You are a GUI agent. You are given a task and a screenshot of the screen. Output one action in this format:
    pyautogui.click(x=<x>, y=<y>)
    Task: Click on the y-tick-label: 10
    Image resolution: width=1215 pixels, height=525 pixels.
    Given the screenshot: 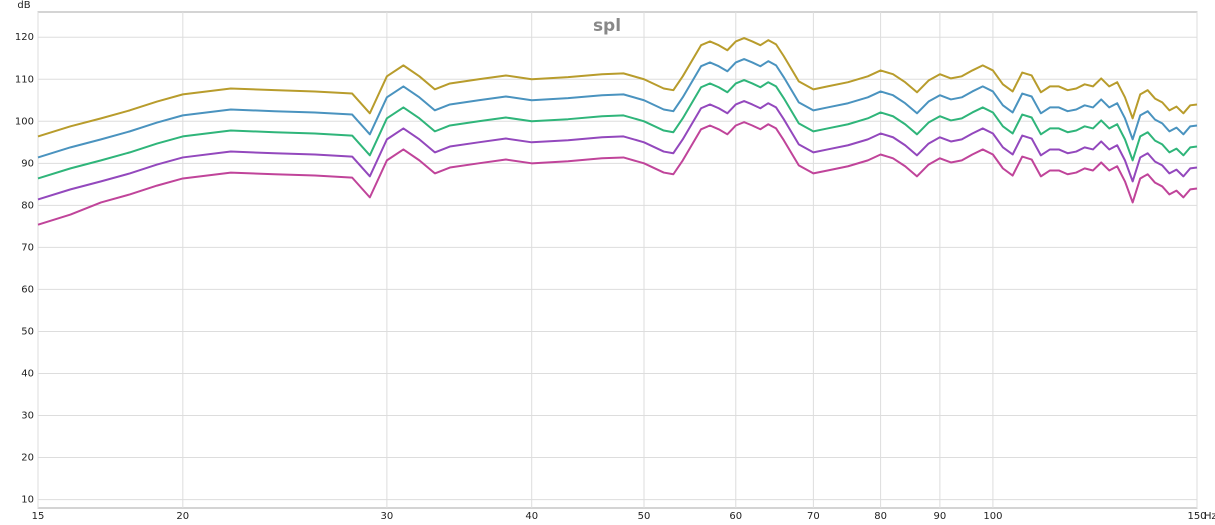 What is the action you would take?
    pyautogui.click(x=27, y=500)
    